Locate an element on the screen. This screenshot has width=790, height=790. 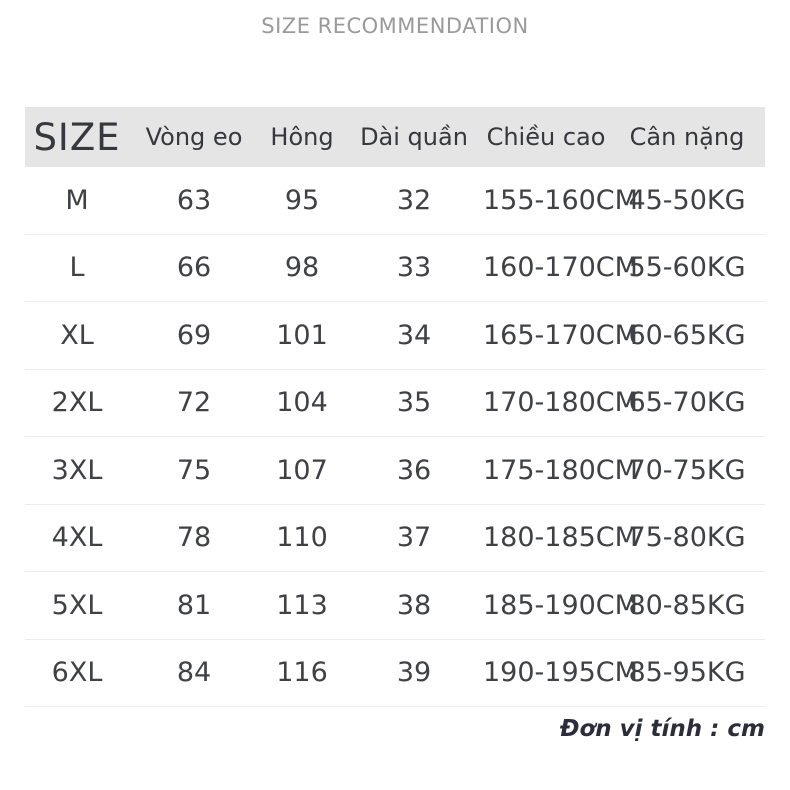
cell-height: 170-180CM is located at coordinates (560, 403).